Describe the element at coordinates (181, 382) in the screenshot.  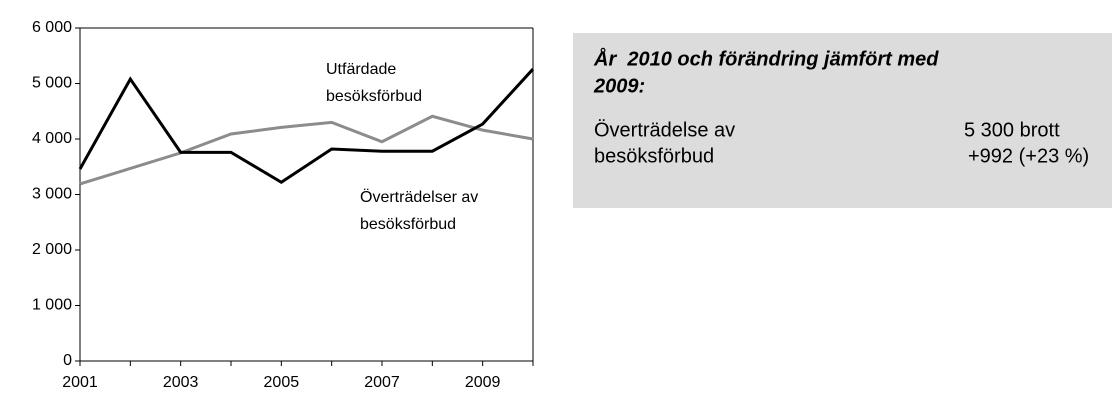
I see `x-tick-label: 2003` at that location.